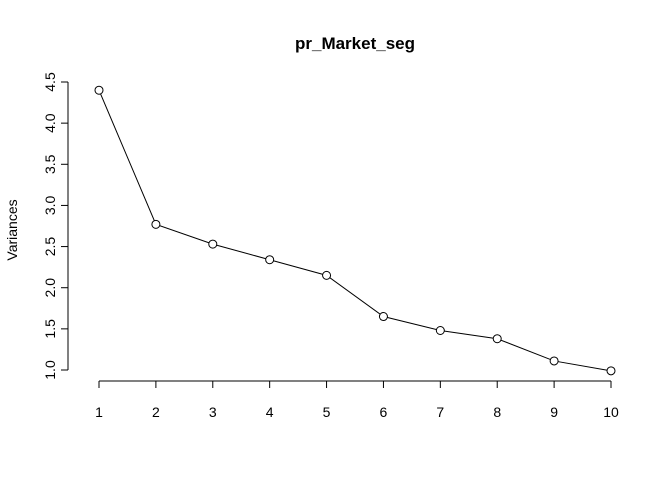  Describe the element at coordinates (50, 82) in the screenshot. I see `y-tick-label: 4.5` at that location.